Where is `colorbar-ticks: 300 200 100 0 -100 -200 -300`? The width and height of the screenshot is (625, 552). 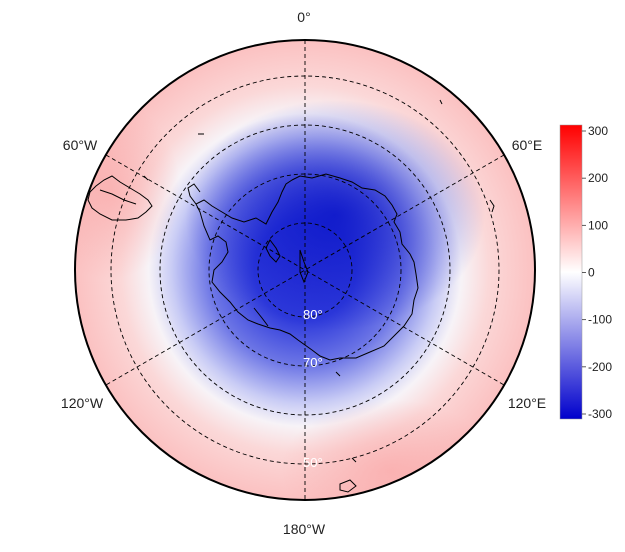 colorbar-ticks: 300 200 100 0 -100 -200 -300 is located at coordinates (597, 272).